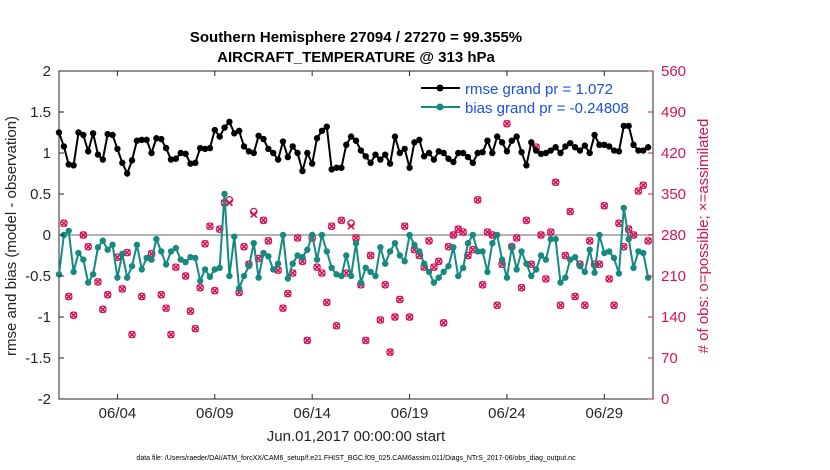 The width and height of the screenshot is (830, 470). I want to click on y-tick-label: -2, so click(44, 399).